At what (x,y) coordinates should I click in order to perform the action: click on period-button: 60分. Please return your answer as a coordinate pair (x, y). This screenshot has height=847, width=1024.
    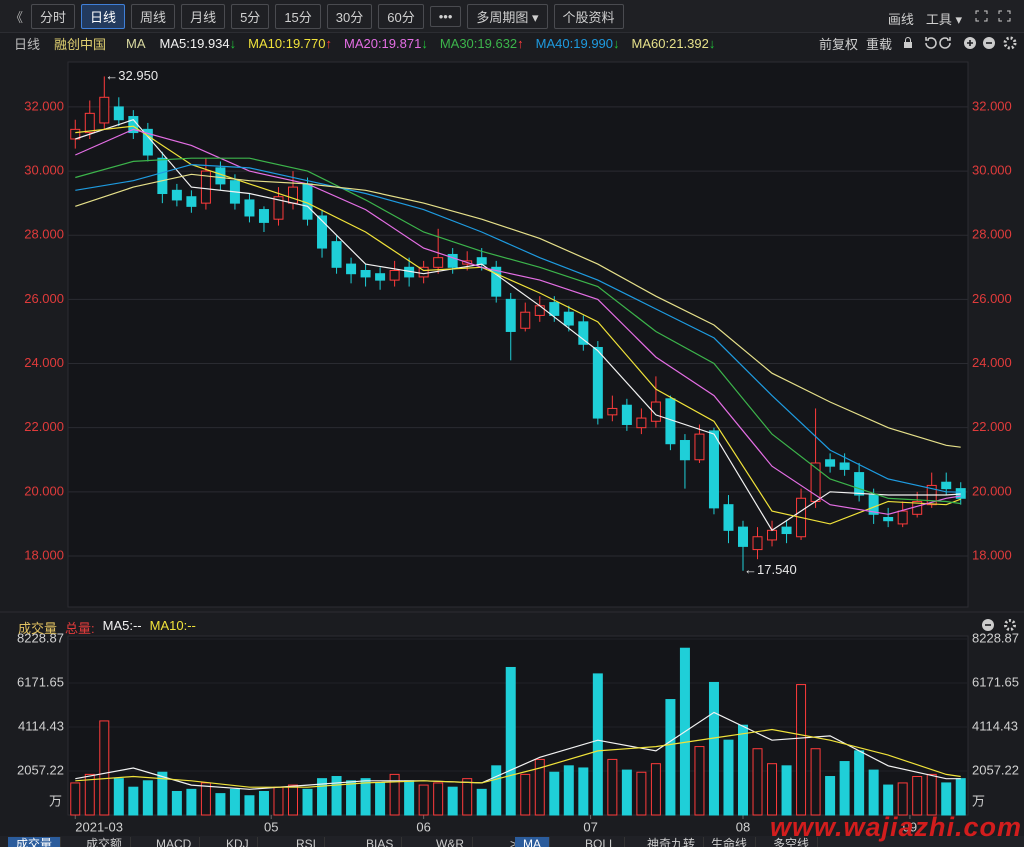
    Looking at the image, I should click on (401, 16).